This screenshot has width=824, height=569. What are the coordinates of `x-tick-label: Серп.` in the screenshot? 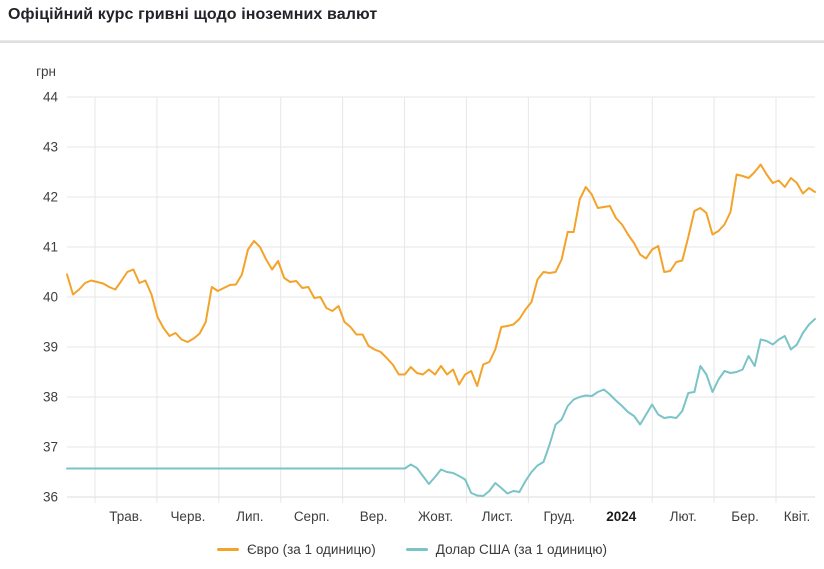 It's located at (312, 516).